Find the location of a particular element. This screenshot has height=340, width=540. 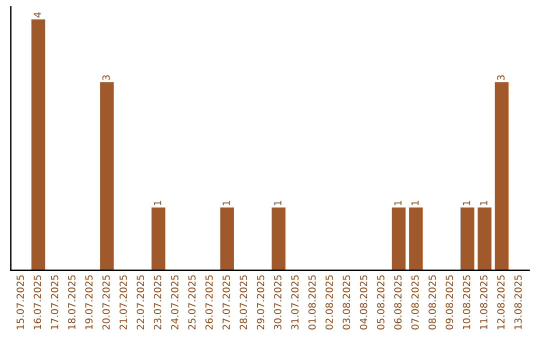

x-tick-label: 17.07.2025 is located at coordinates (54, 302).